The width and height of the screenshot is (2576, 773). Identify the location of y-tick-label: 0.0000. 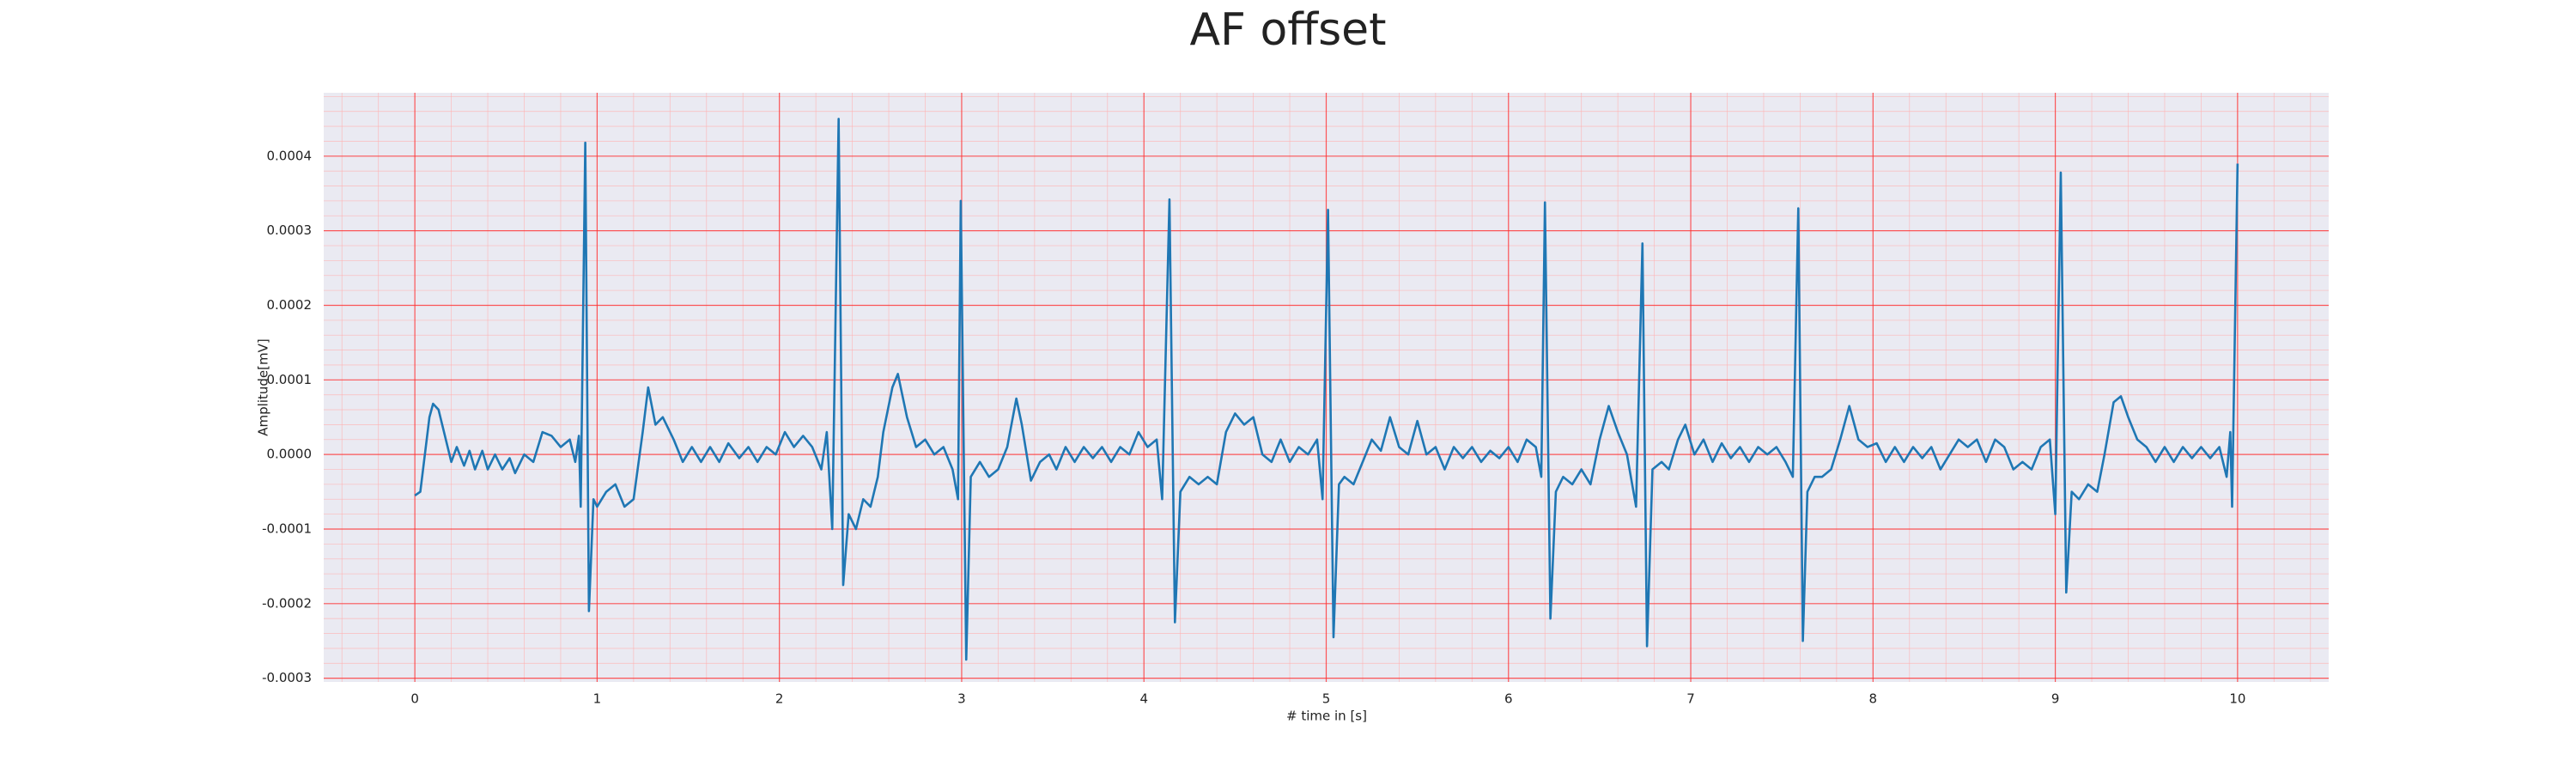
(290, 454).